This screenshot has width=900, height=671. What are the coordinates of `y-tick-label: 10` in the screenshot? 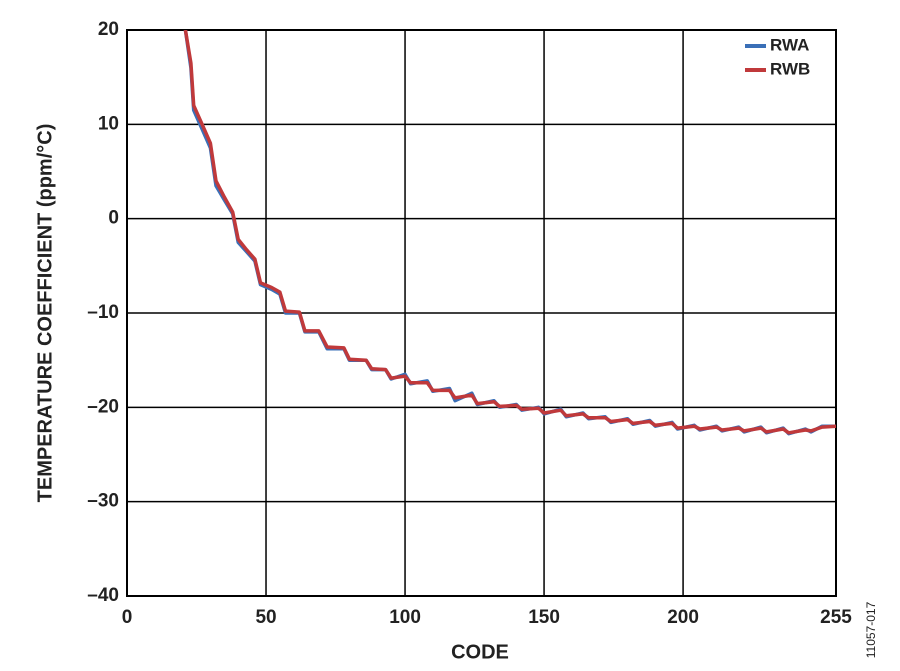 It's located at (108, 123).